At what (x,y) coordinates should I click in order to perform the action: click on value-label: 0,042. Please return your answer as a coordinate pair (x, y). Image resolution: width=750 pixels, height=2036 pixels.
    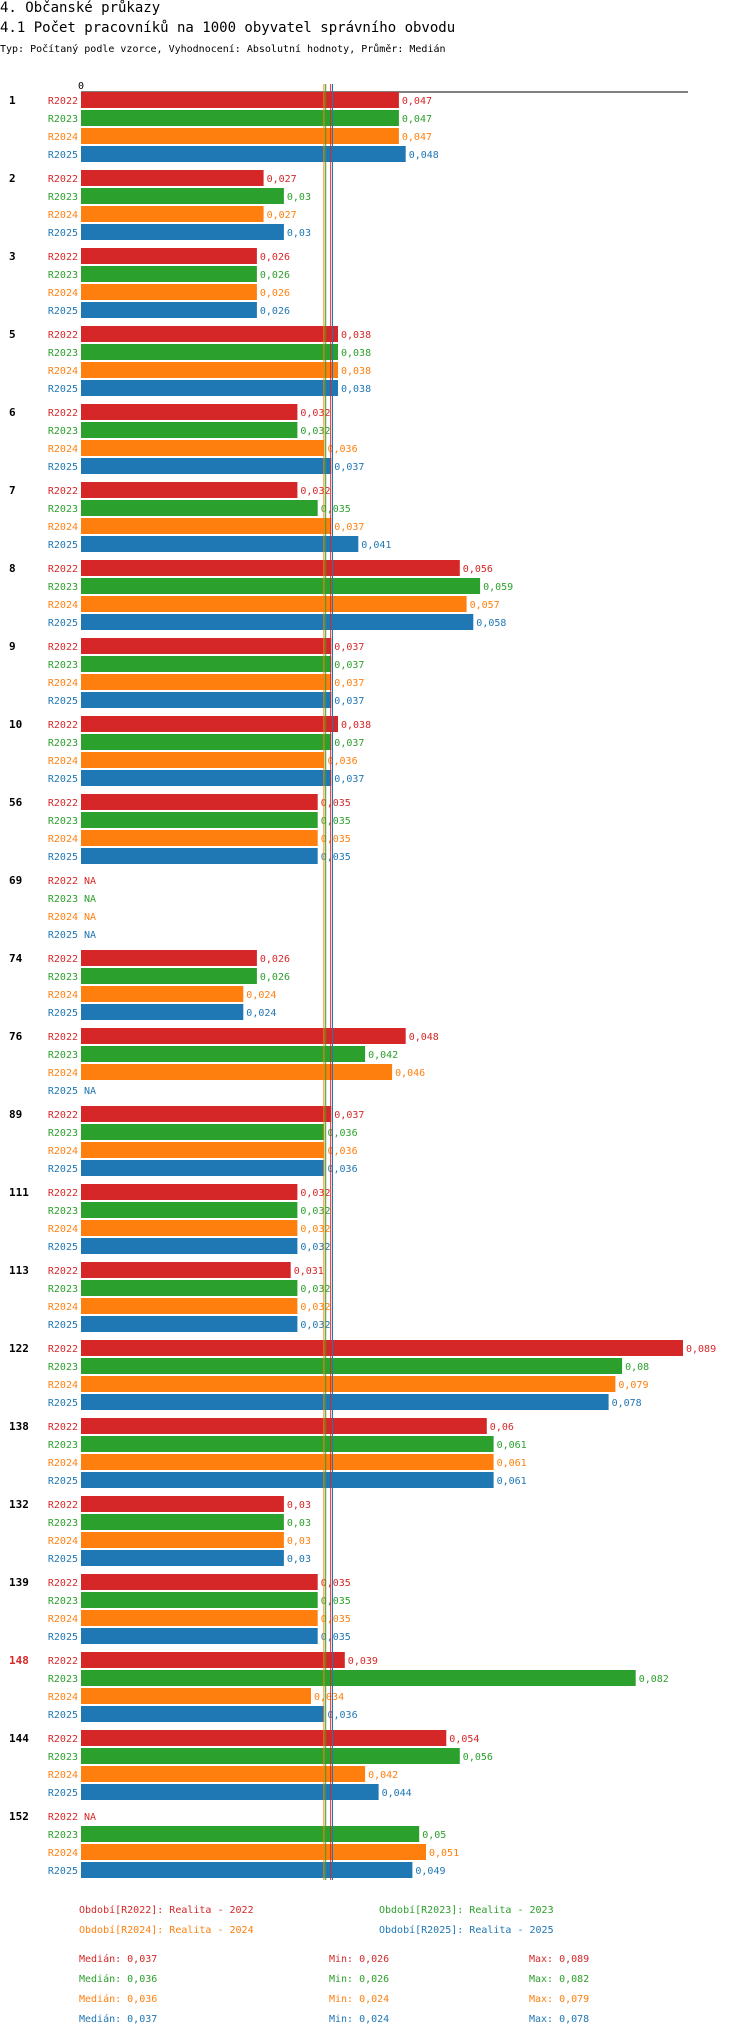
    Looking at the image, I should click on (383, 1775).